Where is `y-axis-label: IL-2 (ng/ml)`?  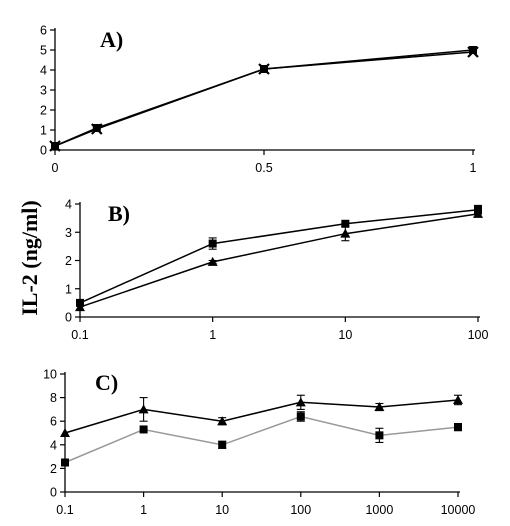
y-axis-label: IL-2 (ng/ml) is located at coordinates (29, 258).